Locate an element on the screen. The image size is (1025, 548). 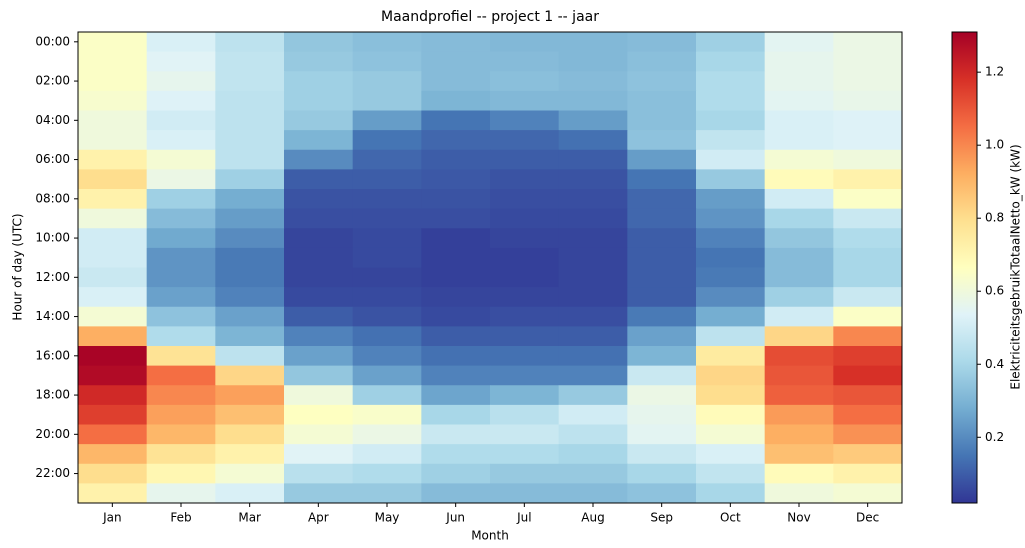
x-tick-label: Feb is located at coordinates (180, 518).